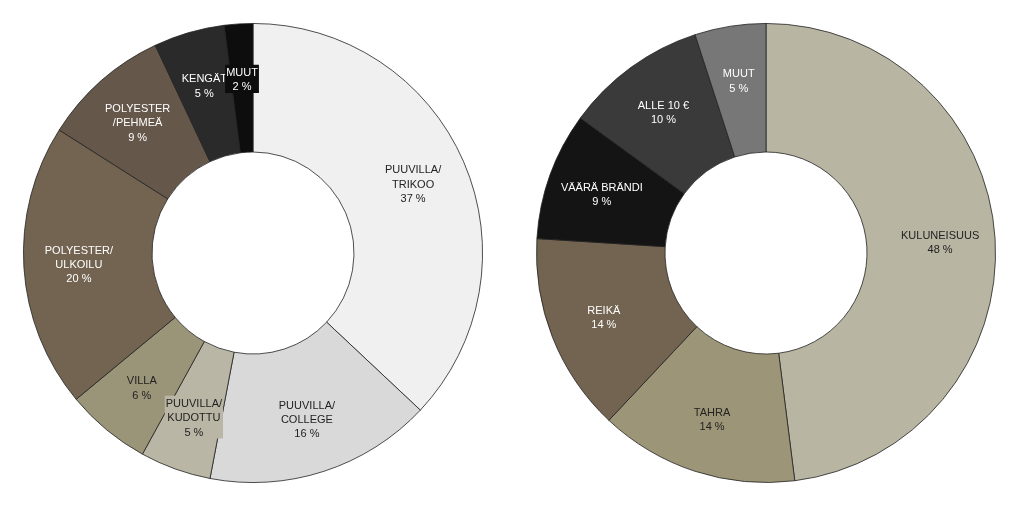  I want to click on slice-label: PUUVILLA/ COLLEGE, so click(307, 411).